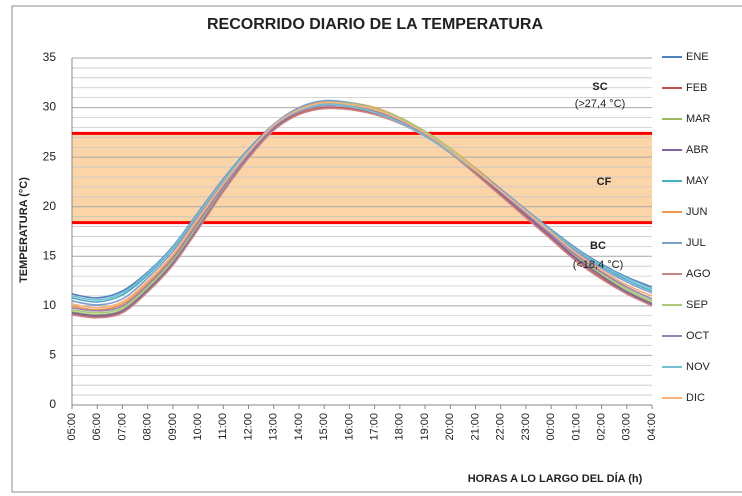 The image size is (742, 496). What do you see at coordinates (599, 87) in the screenshot?
I see `annotation: SC` at bounding box center [599, 87].